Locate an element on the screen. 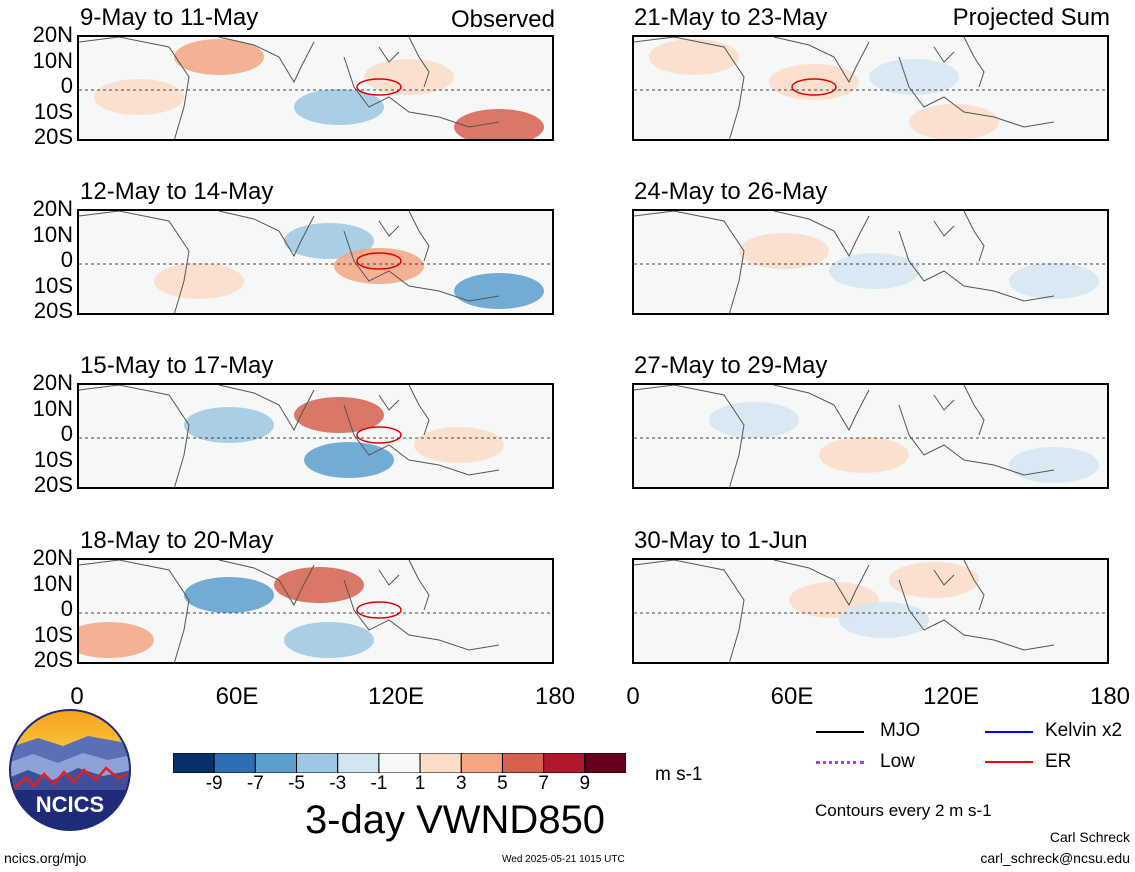 The width and height of the screenshot is (1135, 872). colorbar-units: m s-1 is located at coordinates (679, 774).